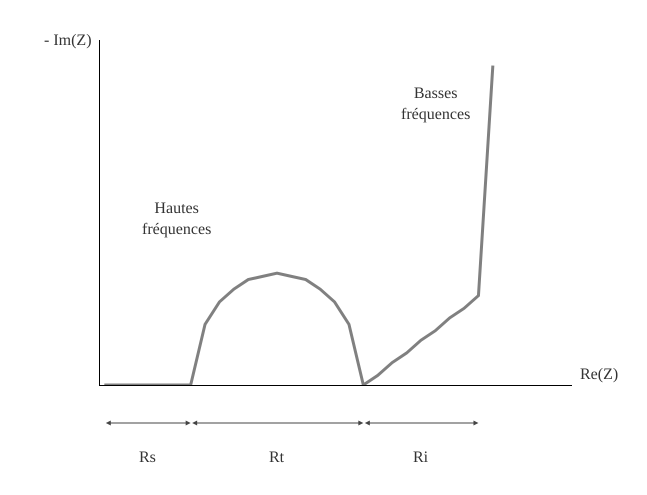 The width and height of the screenshot is (647, 495). What do you see at coordinates (277, 457) in the screenshot?
I see `text: Rt` at bounding box center [277, 457].